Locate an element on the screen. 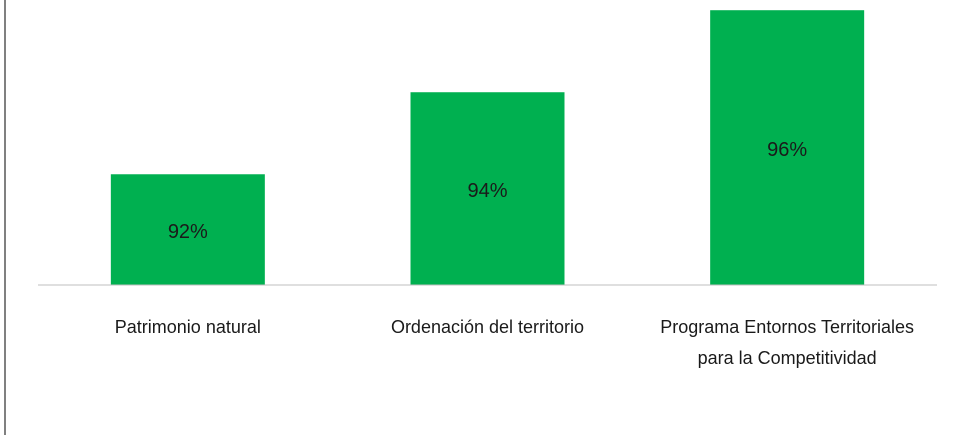 This screenshot has height=435, width=959. data-label: 94% is located at coordinates (487, 191).